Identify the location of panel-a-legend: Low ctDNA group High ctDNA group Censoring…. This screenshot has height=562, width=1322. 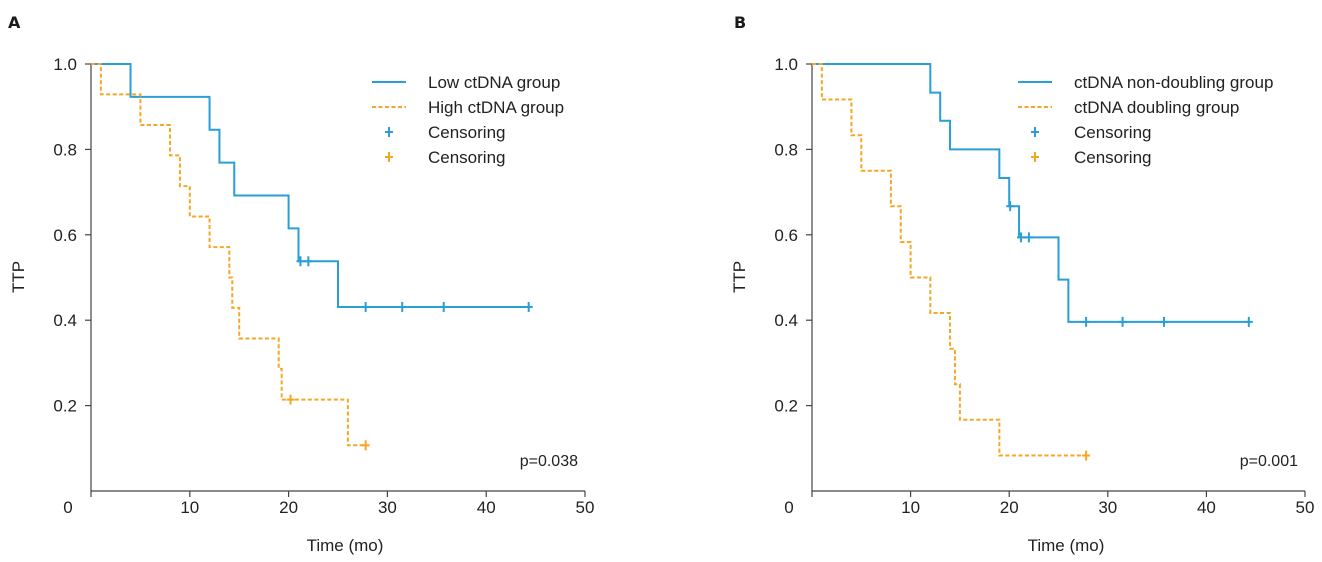
(468, 120).